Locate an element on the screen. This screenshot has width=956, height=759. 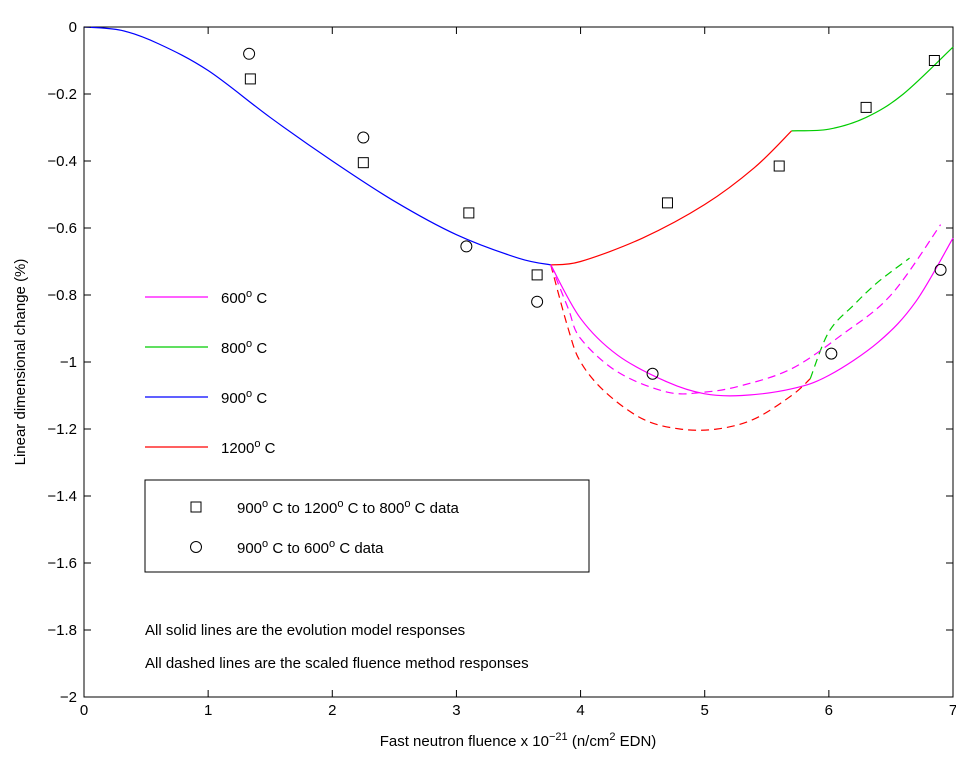
y-tick-label-5: −1 is located at coordinates (68, 362).